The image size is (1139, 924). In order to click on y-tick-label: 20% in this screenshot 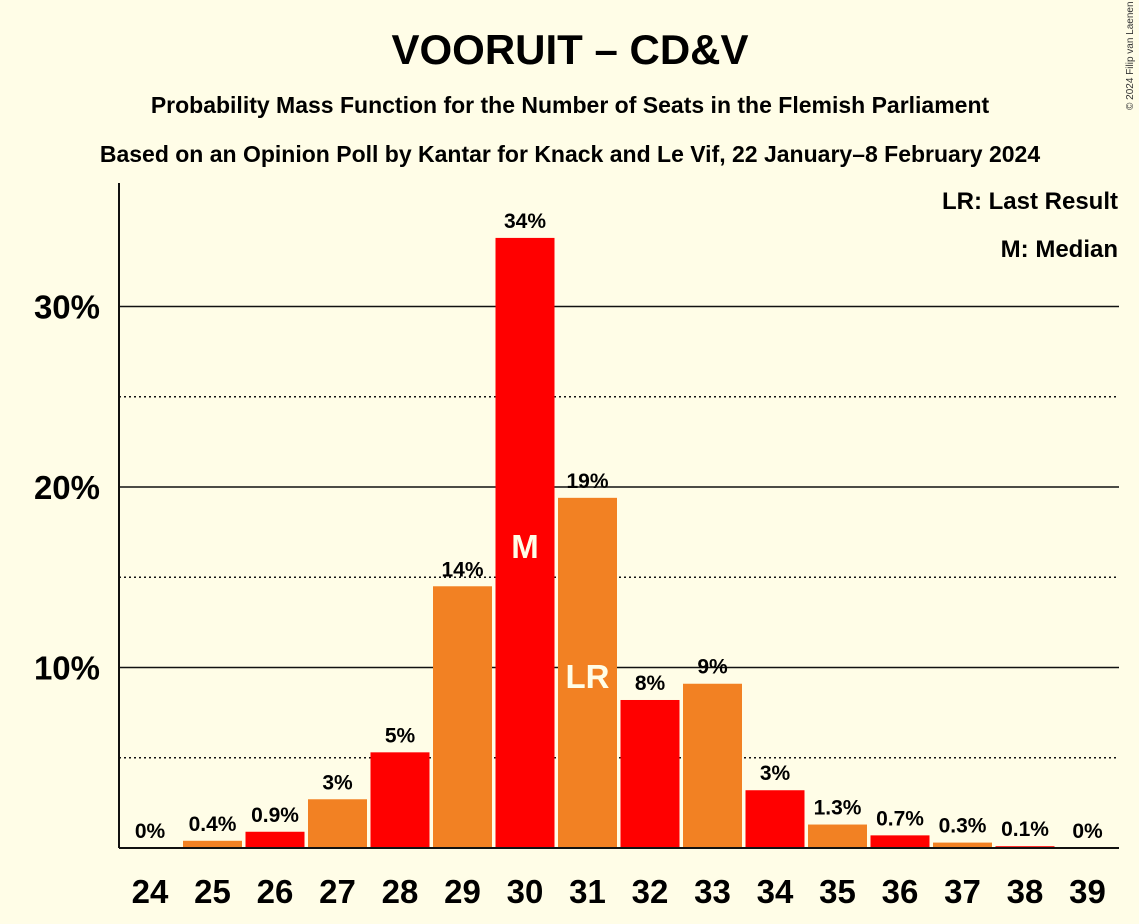, I will do `click(67, 487)`.